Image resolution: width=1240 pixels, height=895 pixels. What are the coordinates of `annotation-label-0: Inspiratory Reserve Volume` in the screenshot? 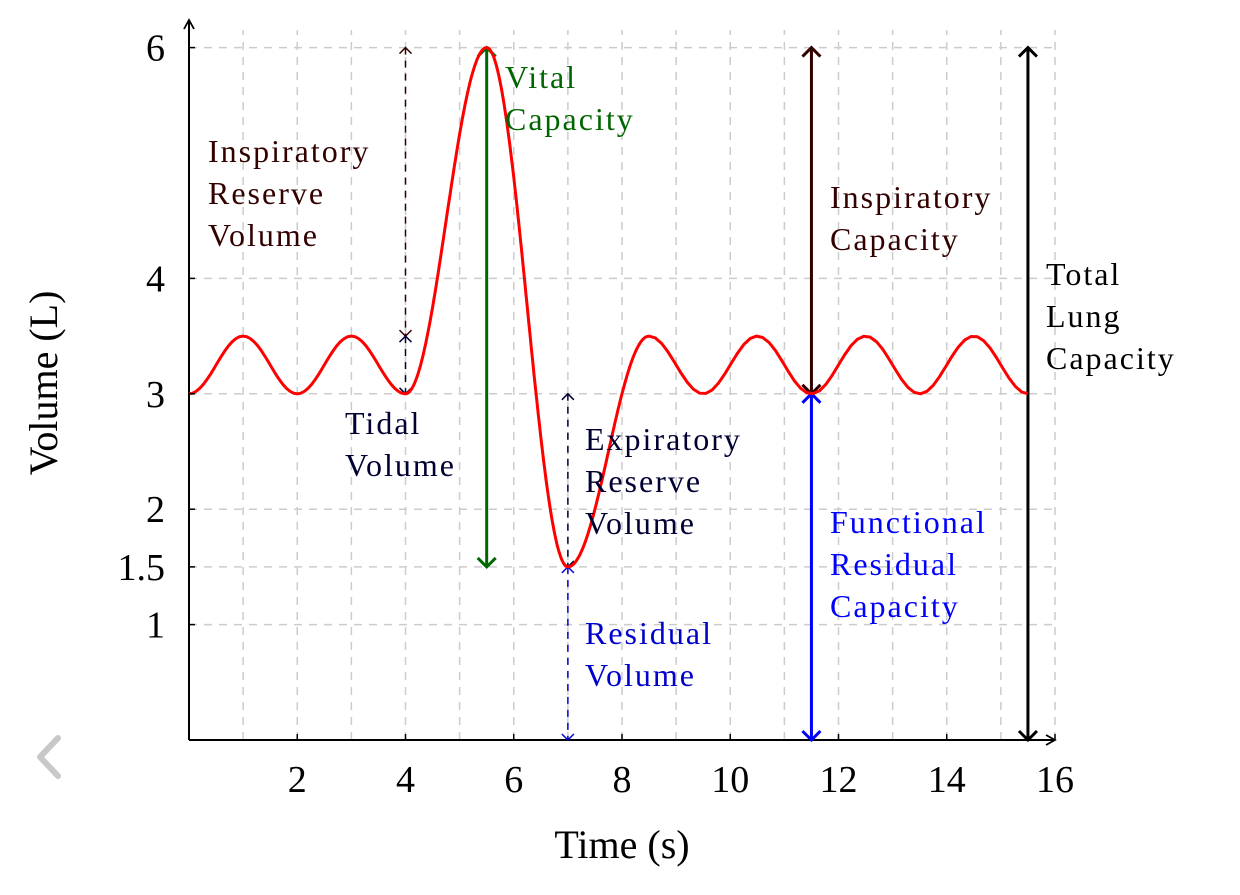 It's located at (289, 193).